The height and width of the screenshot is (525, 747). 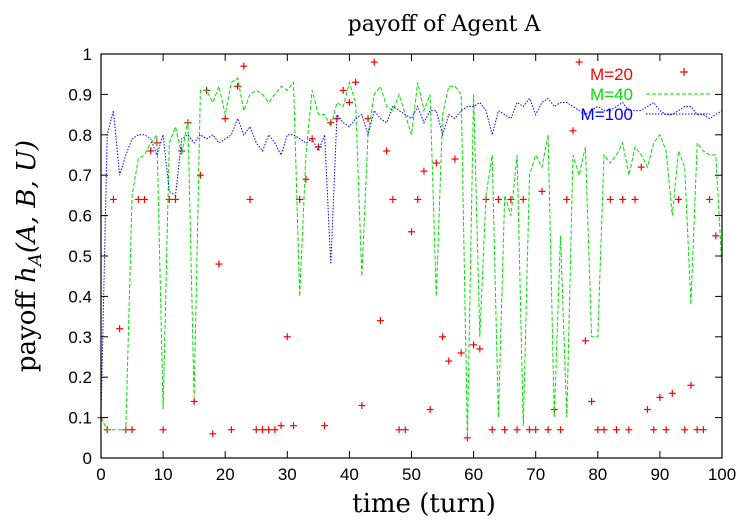 I want to click on x-tick-label: 30, so click(x=287, y=474).